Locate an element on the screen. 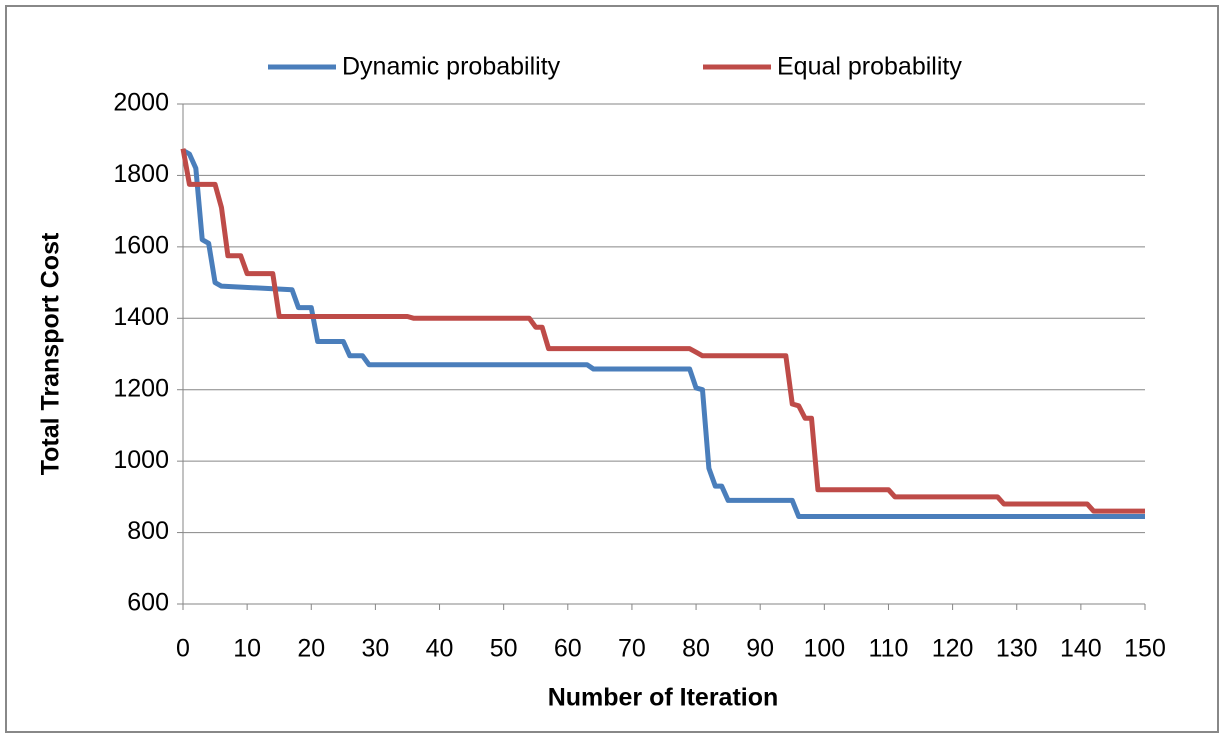 This screenshot has width=1225, height=743. x-tick-label: 100 is located at coordinates (824, 649).